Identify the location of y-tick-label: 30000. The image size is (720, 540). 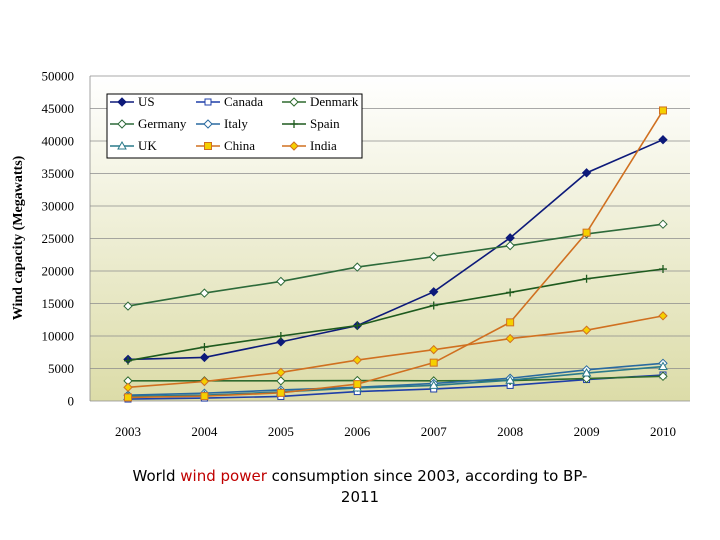
(58, 206).